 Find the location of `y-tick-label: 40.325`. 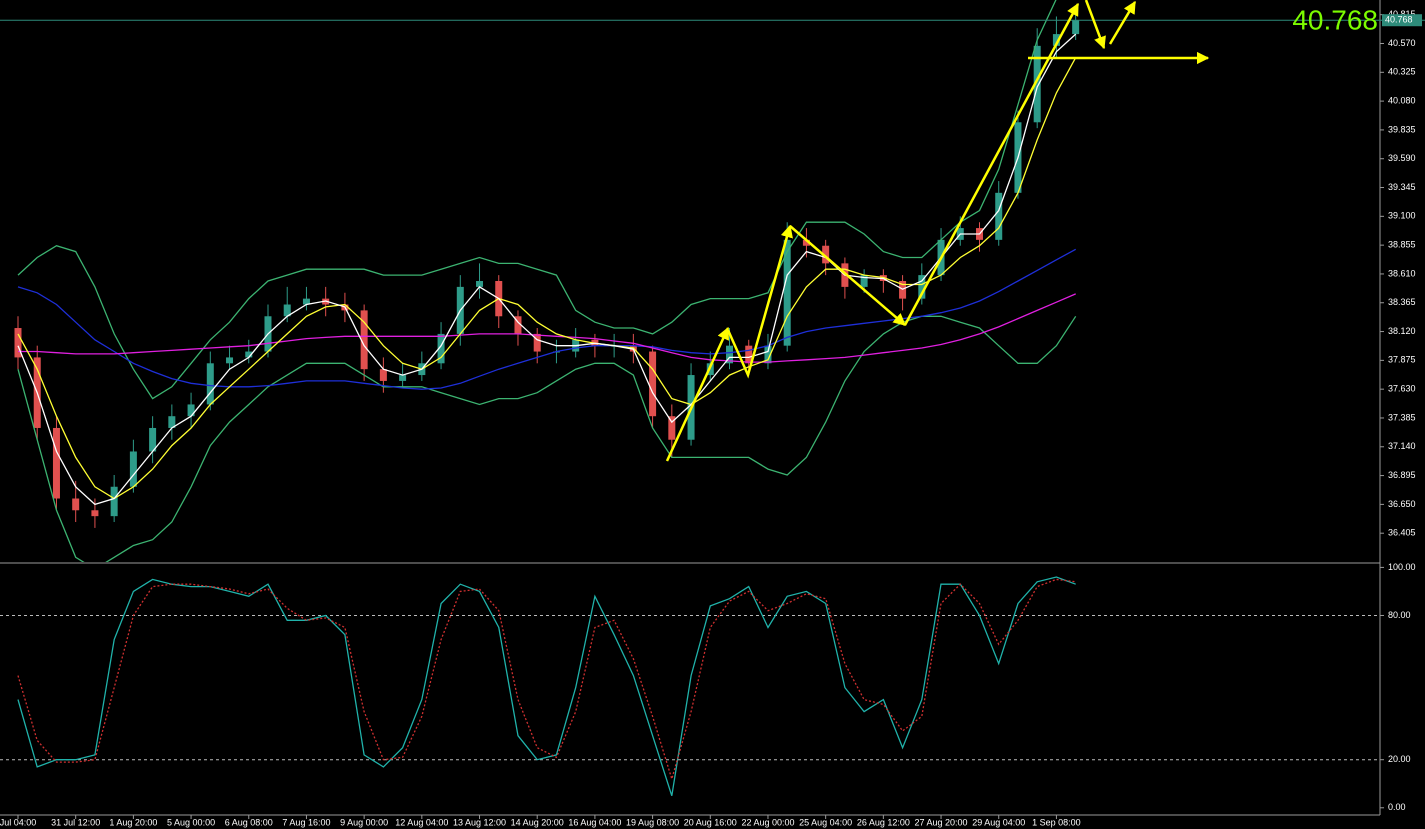

y-tick-label: 40.325 is located at coordinates (1402, 72).